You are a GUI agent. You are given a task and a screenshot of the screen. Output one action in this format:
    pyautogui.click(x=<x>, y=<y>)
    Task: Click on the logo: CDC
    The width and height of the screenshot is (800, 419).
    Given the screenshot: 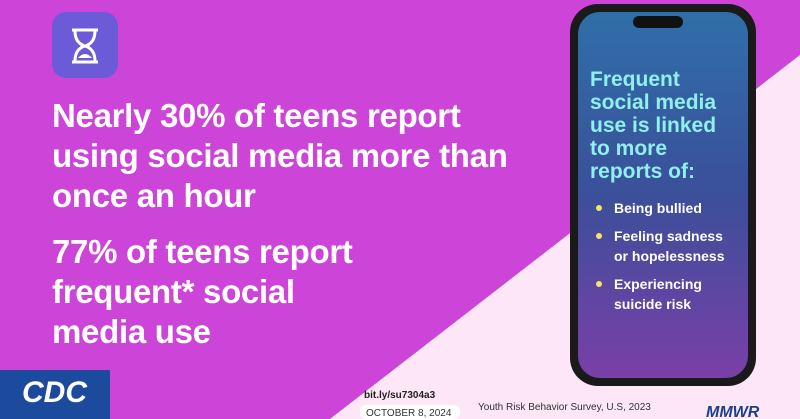 What is the action you would take?
    pyautogui.click(x=54, y=392)
    